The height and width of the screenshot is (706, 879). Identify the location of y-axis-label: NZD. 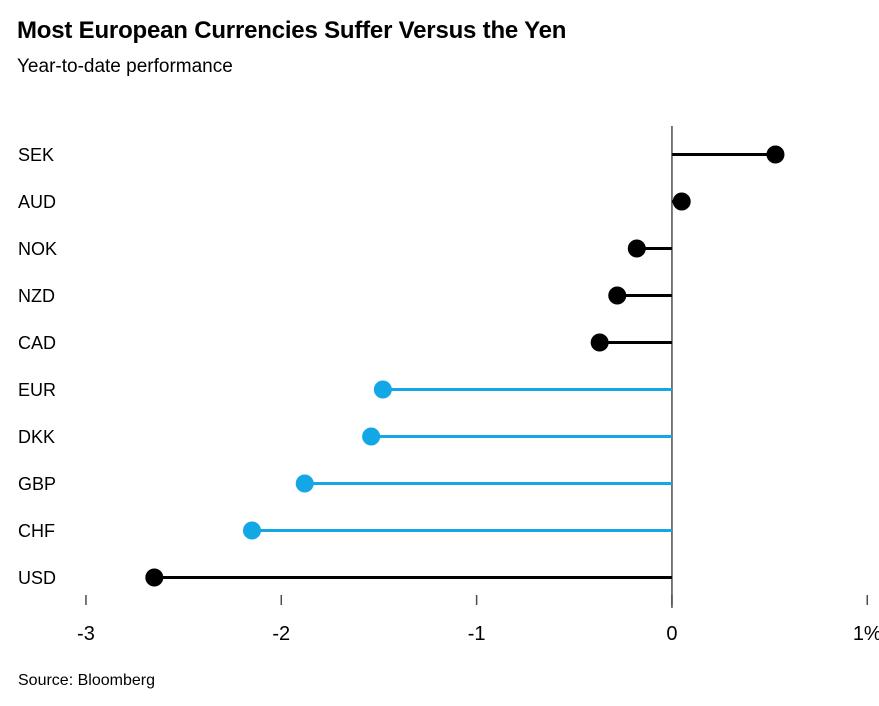
(36, 296).